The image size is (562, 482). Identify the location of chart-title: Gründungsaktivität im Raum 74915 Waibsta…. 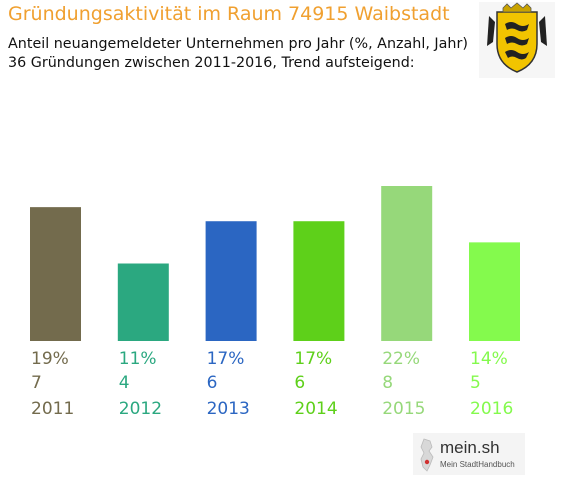
(229, 14).